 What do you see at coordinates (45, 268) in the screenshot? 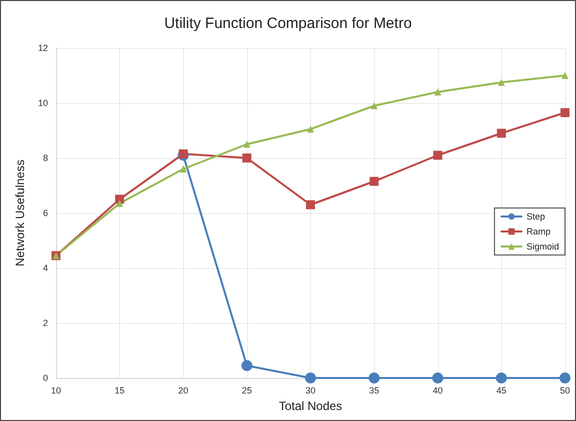
I see `y-tick-label: 4` at bounding box center [45, 268].